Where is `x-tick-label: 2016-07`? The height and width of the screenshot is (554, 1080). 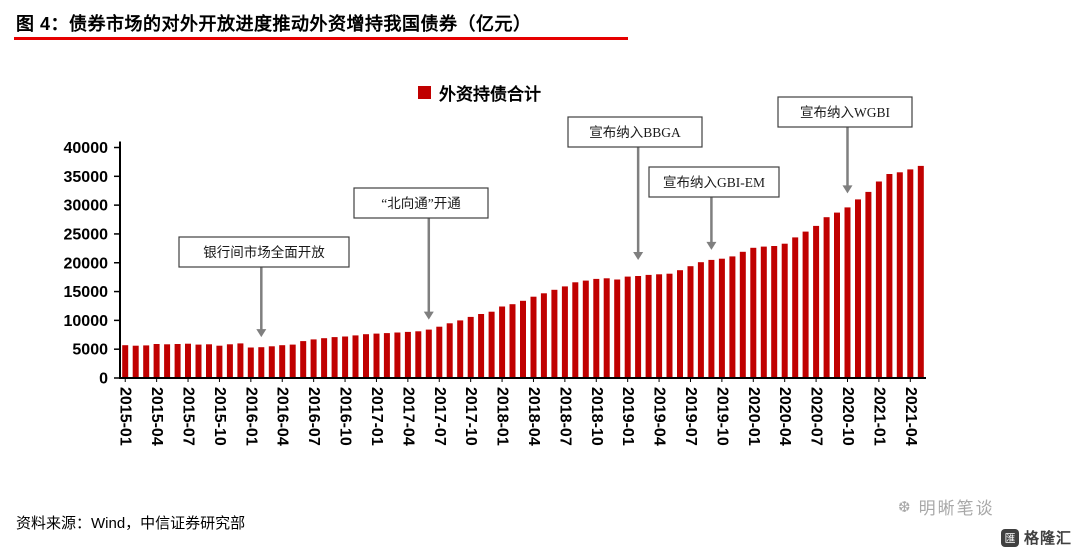 x-tick-label: 2016-07 is located at coordinates (313, 416).